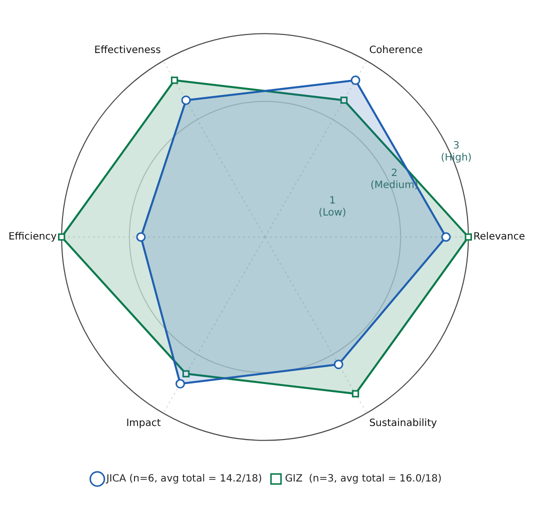 The width and height of the screenshot is (535, 508). Describe the element at coordinates (32, 237) in the screenshot. I see `spoke-label: Efficiency` at that location.